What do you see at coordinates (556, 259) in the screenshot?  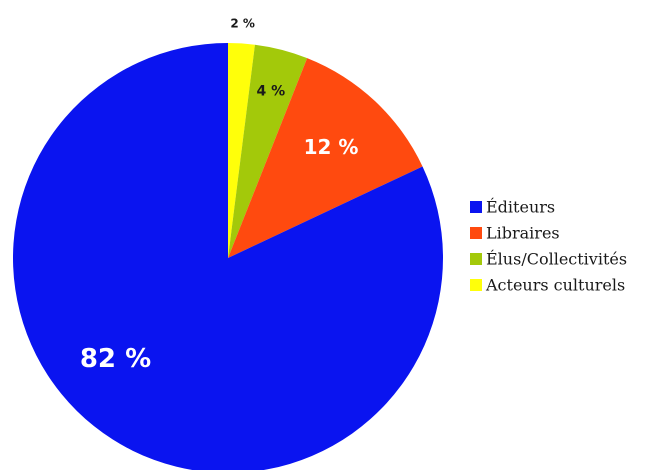 I see `legend-label-elus-collectivites: Élus/Collectivités` at bounding box center [556, 259].